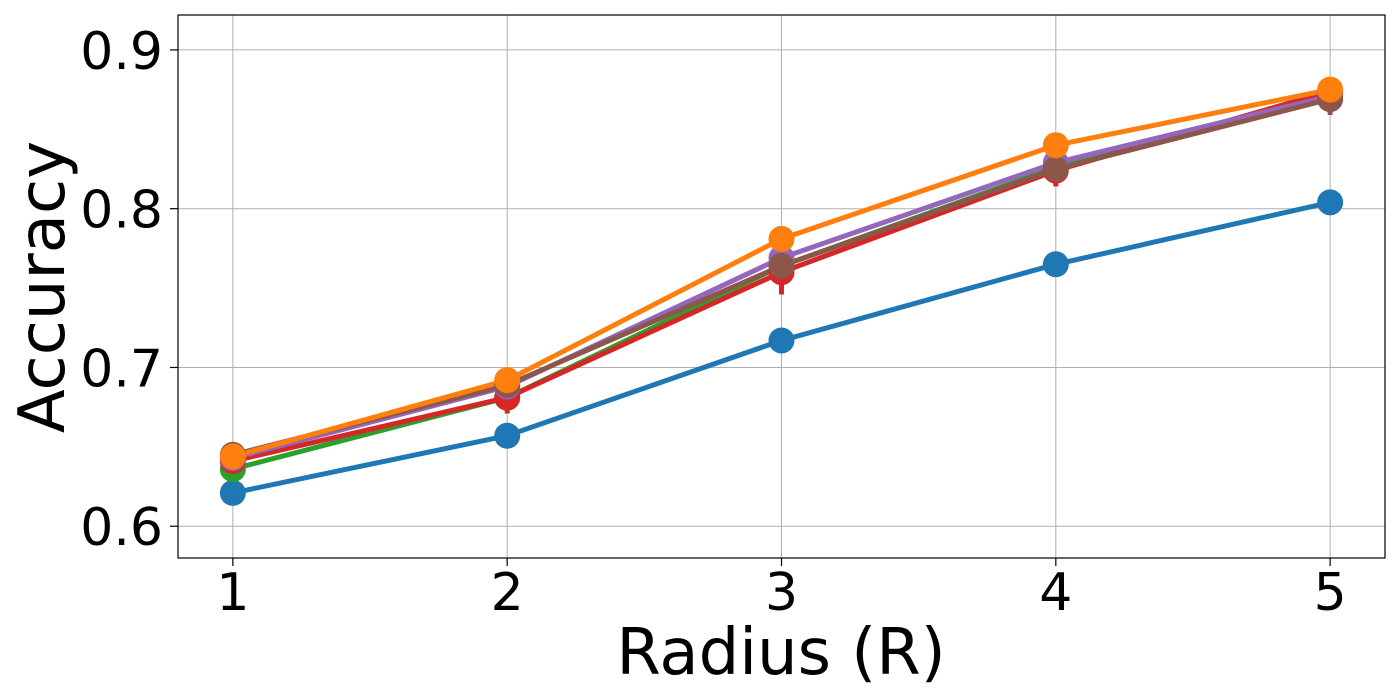 The width and height of the screenshot is (1400, 700). Describe the element at coordinates (121, 52) in the screenshot. I see `y-tick-label: 0.9` at that location.